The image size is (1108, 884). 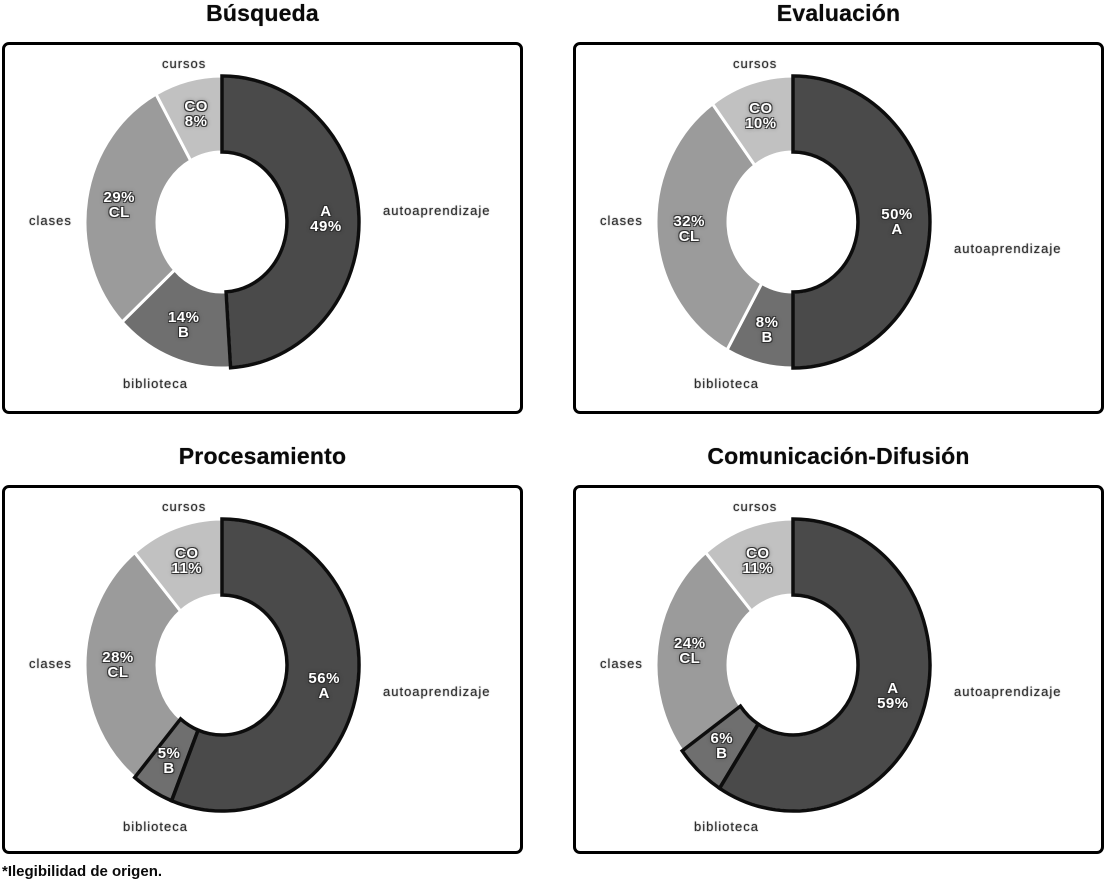 I want to click on donut-chart-comunicacion-difusion, so click(x=793, y=665).